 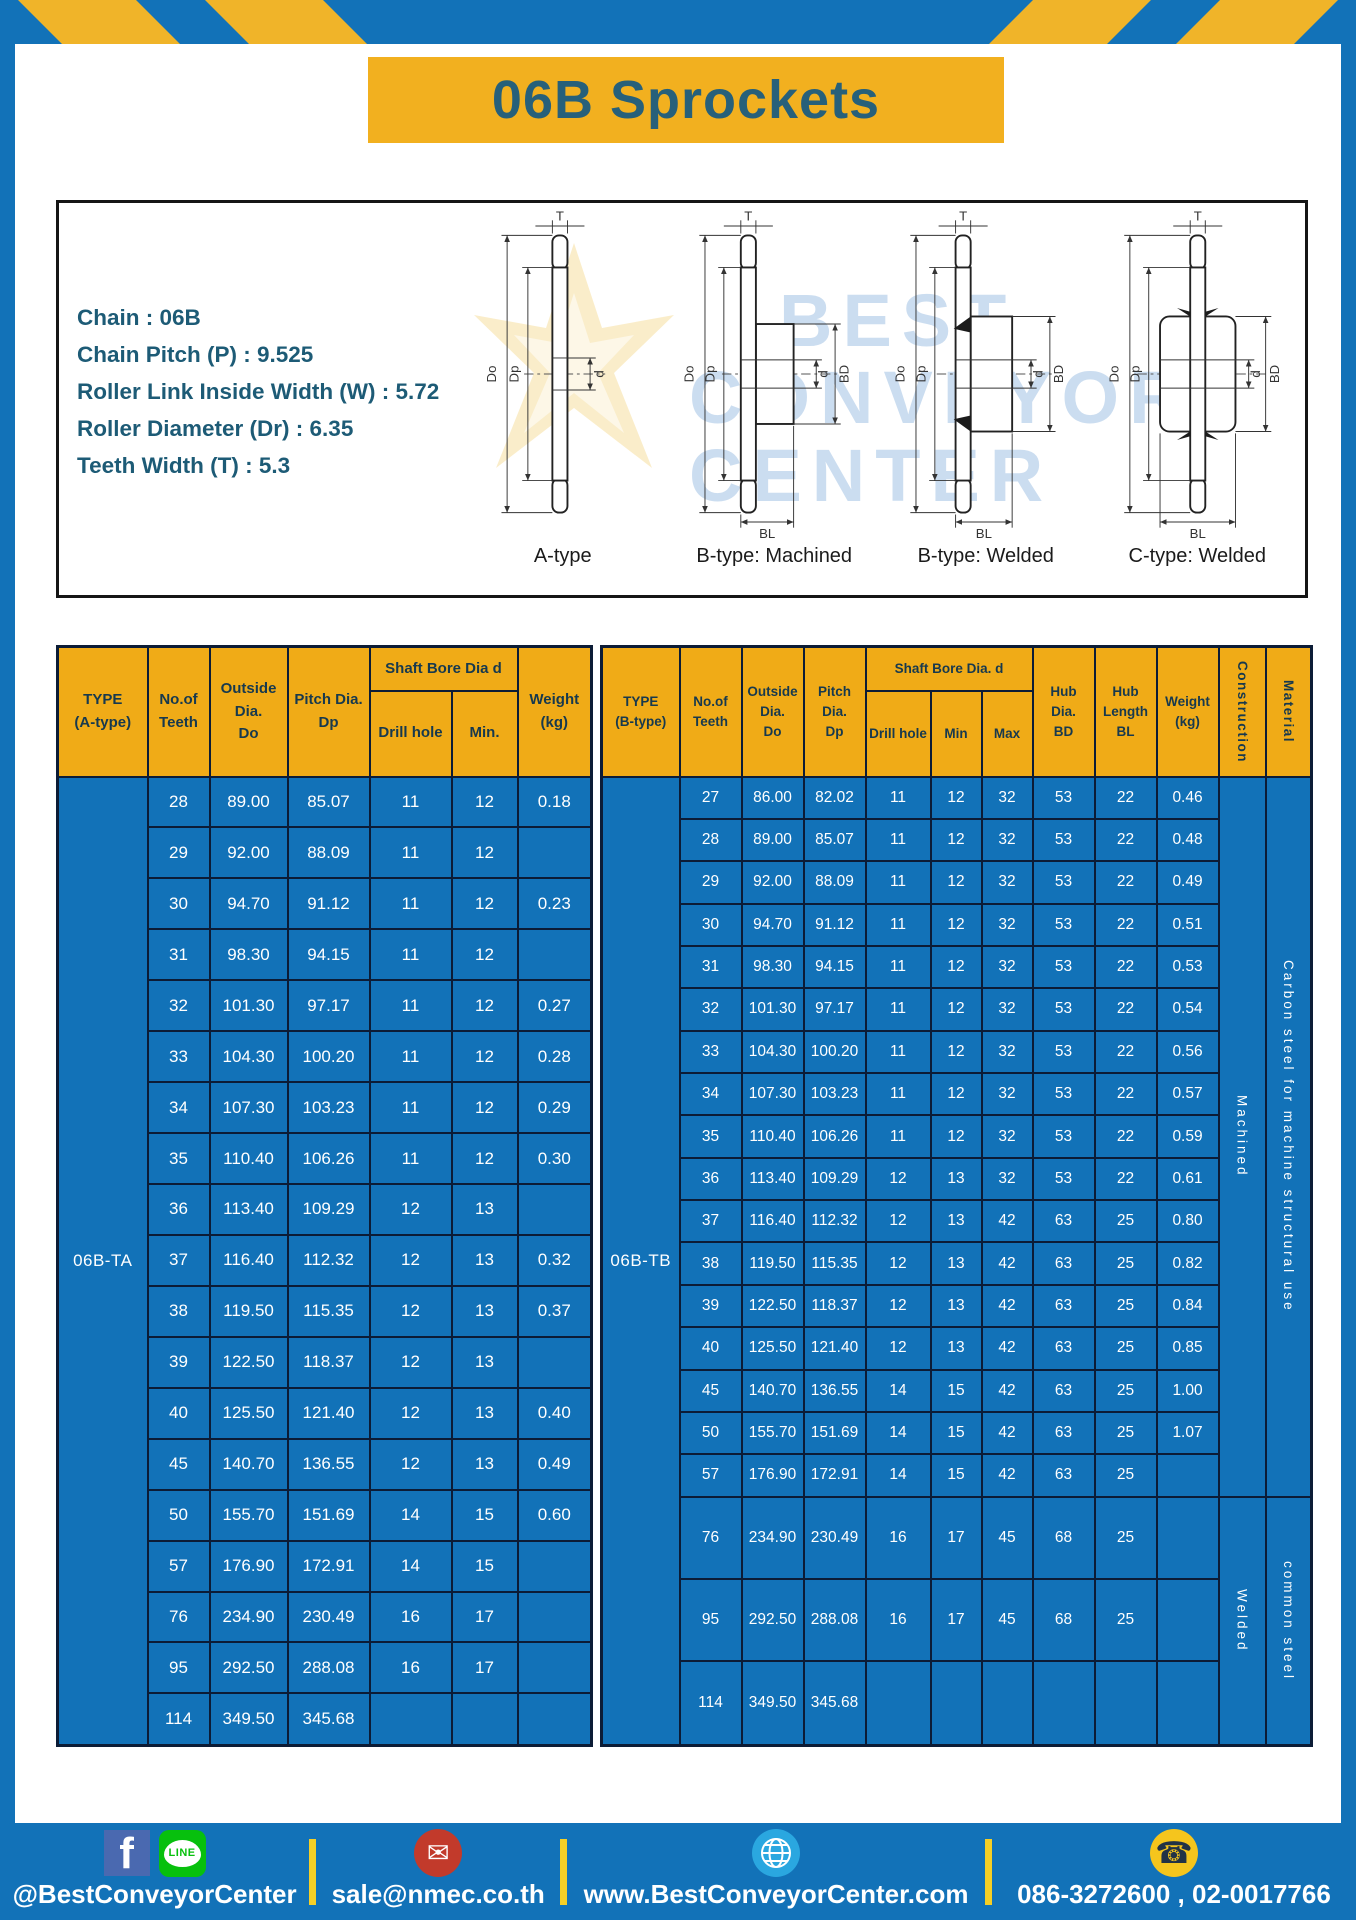 What do you see at coordinates (710, 840) in the screenshot?
I see `table-cell: 28` at bounding box center [710, 840].